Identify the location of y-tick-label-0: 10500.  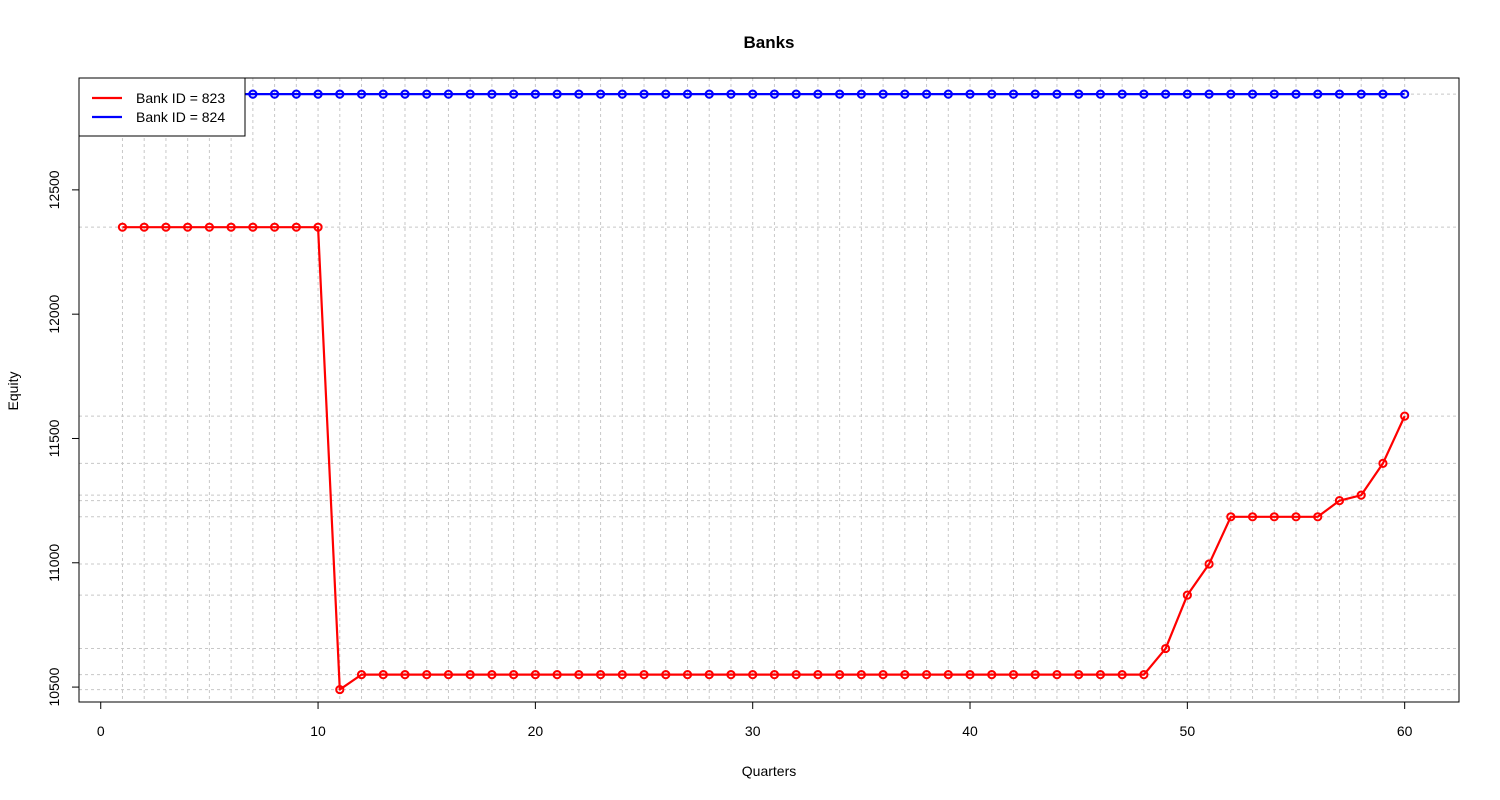
(54, 686).